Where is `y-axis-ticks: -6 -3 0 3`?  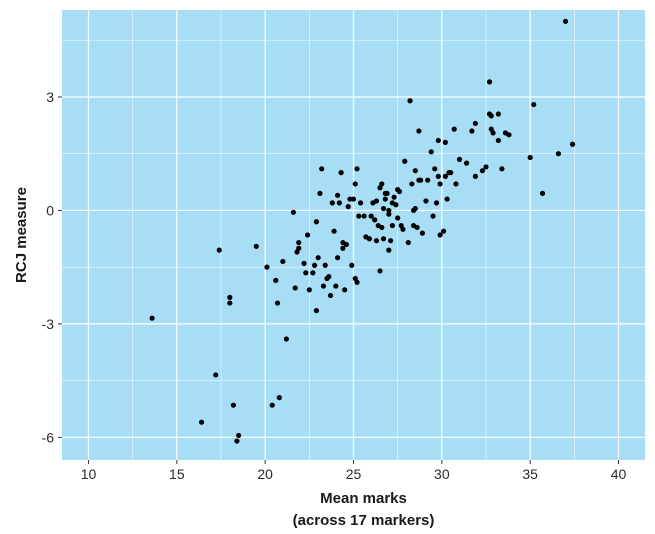
y-axis-ticks: -6 -3 0 3 is located at coordinates (52, 267).